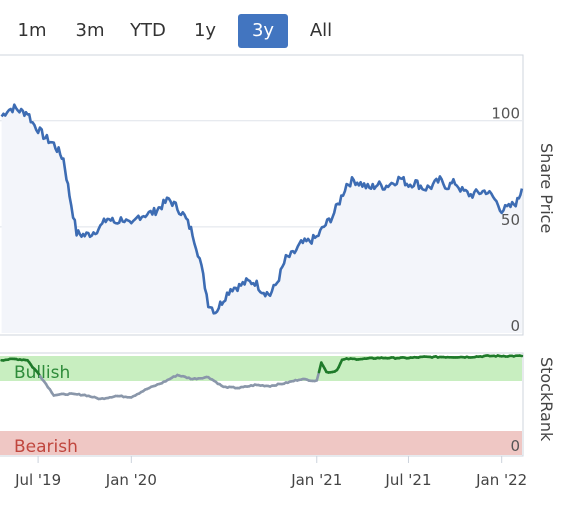 Image resolution: width=562 pixels, height=505 pixels. Describe the element at coordinates (148, 30) in the screenshot. I see `range-button-ytd: YTD` at that location.